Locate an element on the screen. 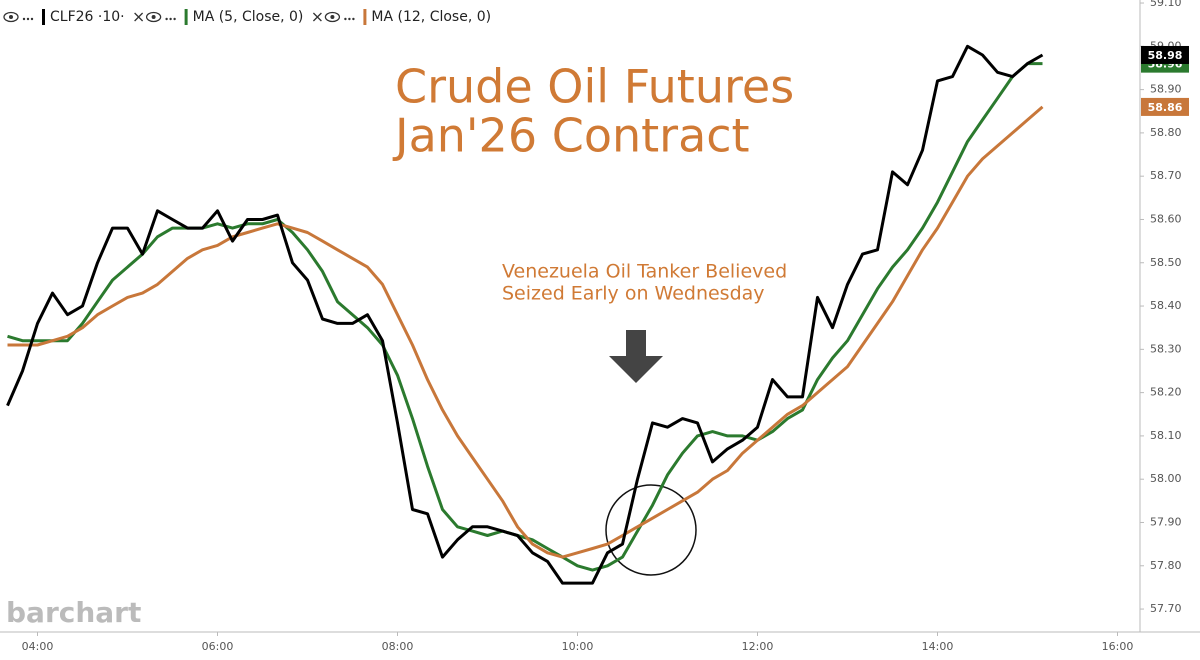  price-tag-label: 58.98 is located at coordinates (1165, 55).